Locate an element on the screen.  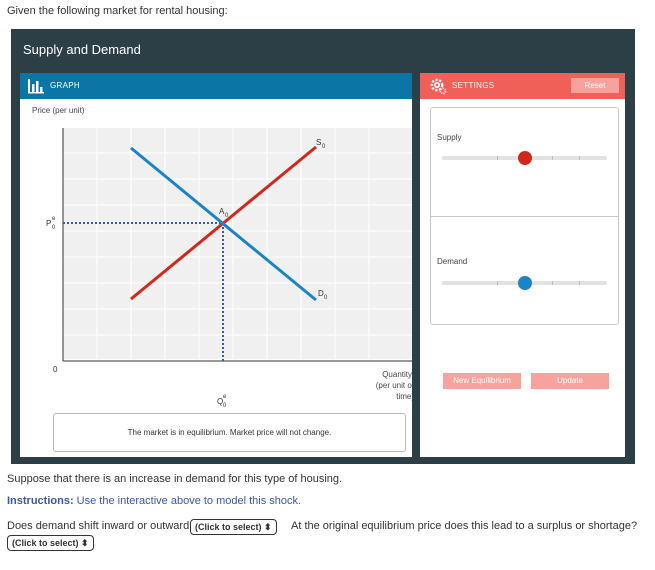
slider-card: Supply Demand is located at coordinates (524, 216).